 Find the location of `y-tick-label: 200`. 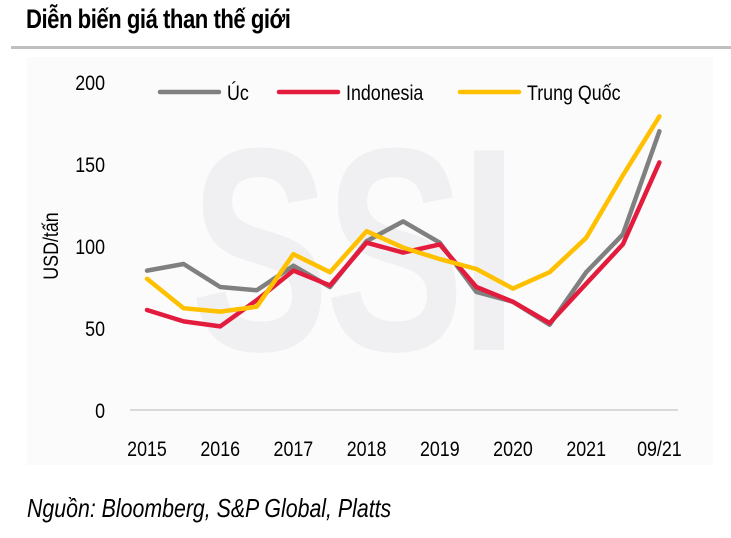

y-tick-label: 200 is located at coordinates (90, 84).